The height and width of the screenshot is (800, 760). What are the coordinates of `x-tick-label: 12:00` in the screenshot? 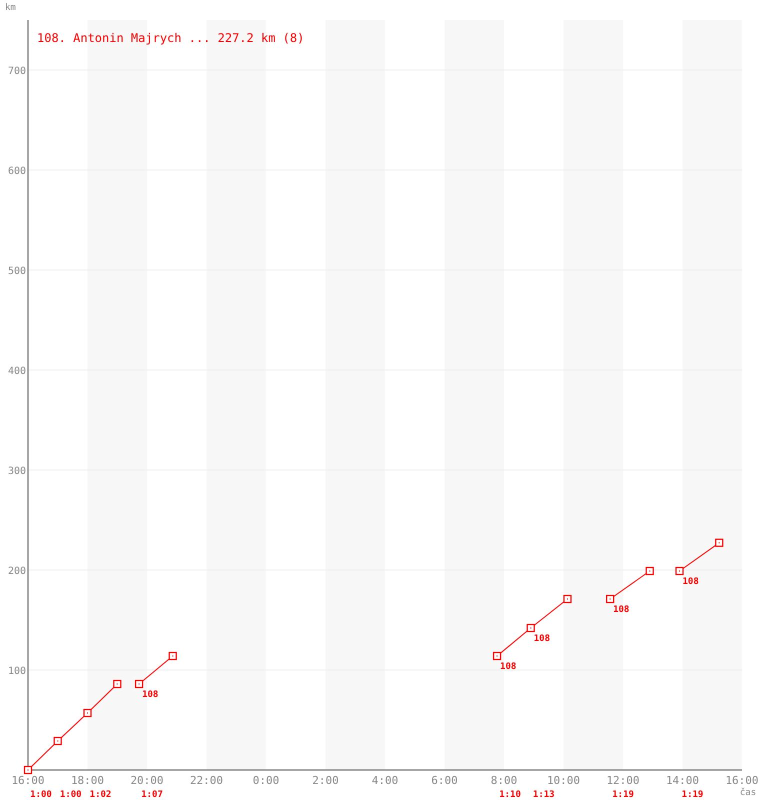 It's located at (623, 780).